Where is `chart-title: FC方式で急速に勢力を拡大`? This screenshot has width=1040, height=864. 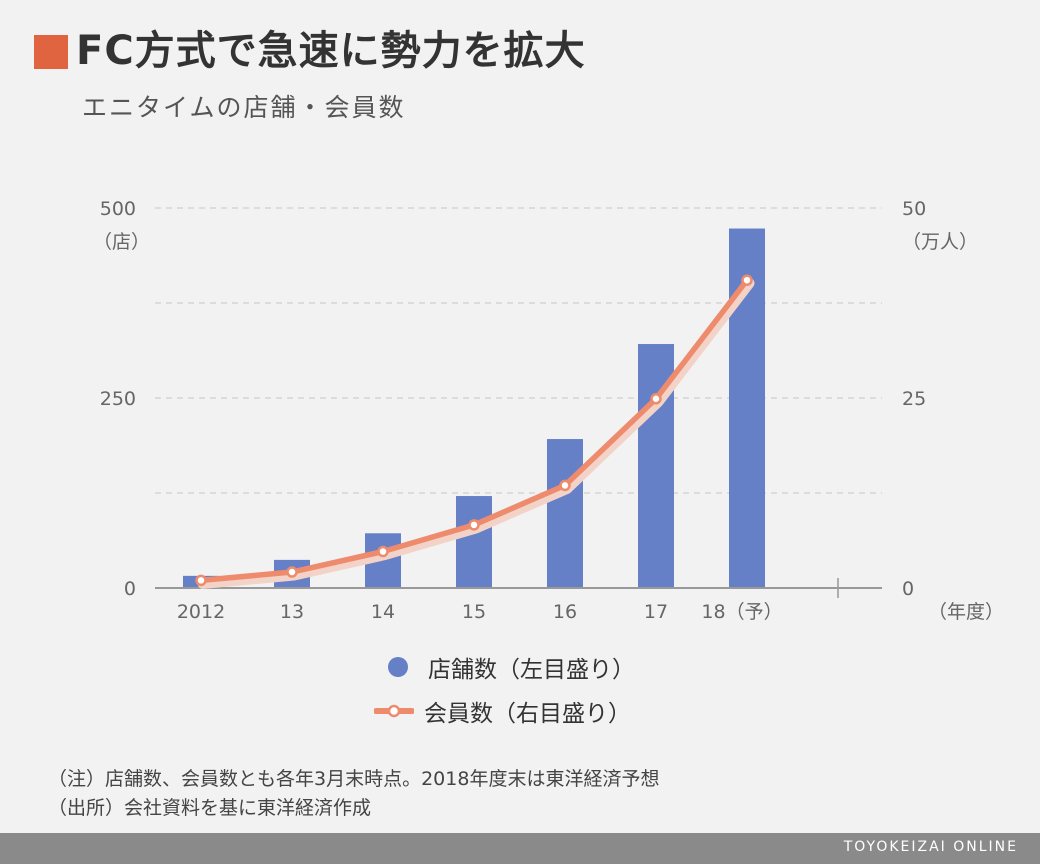
chart-title: FC方式で急速に勢力を拡大 is located at coordinates (331, 51).